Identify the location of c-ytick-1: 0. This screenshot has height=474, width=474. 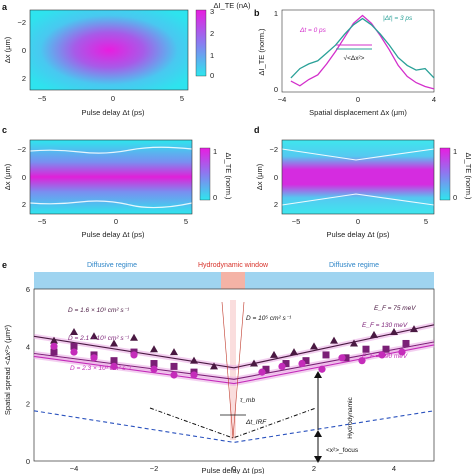
(24, 177).